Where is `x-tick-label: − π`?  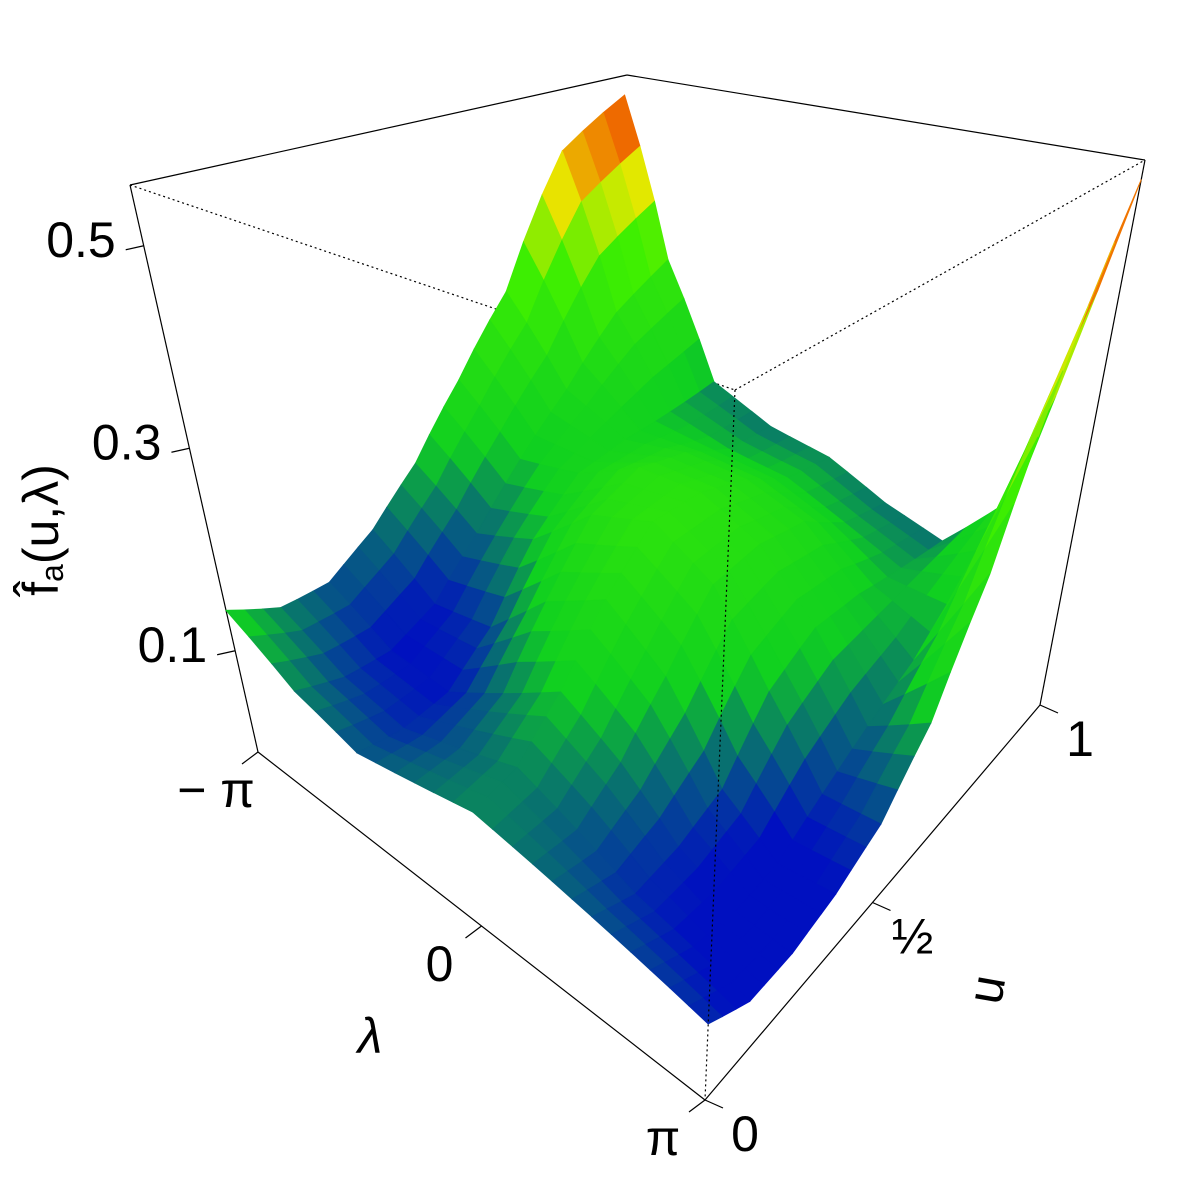 x-tick-label: − π is located at coordinates (216, 790).